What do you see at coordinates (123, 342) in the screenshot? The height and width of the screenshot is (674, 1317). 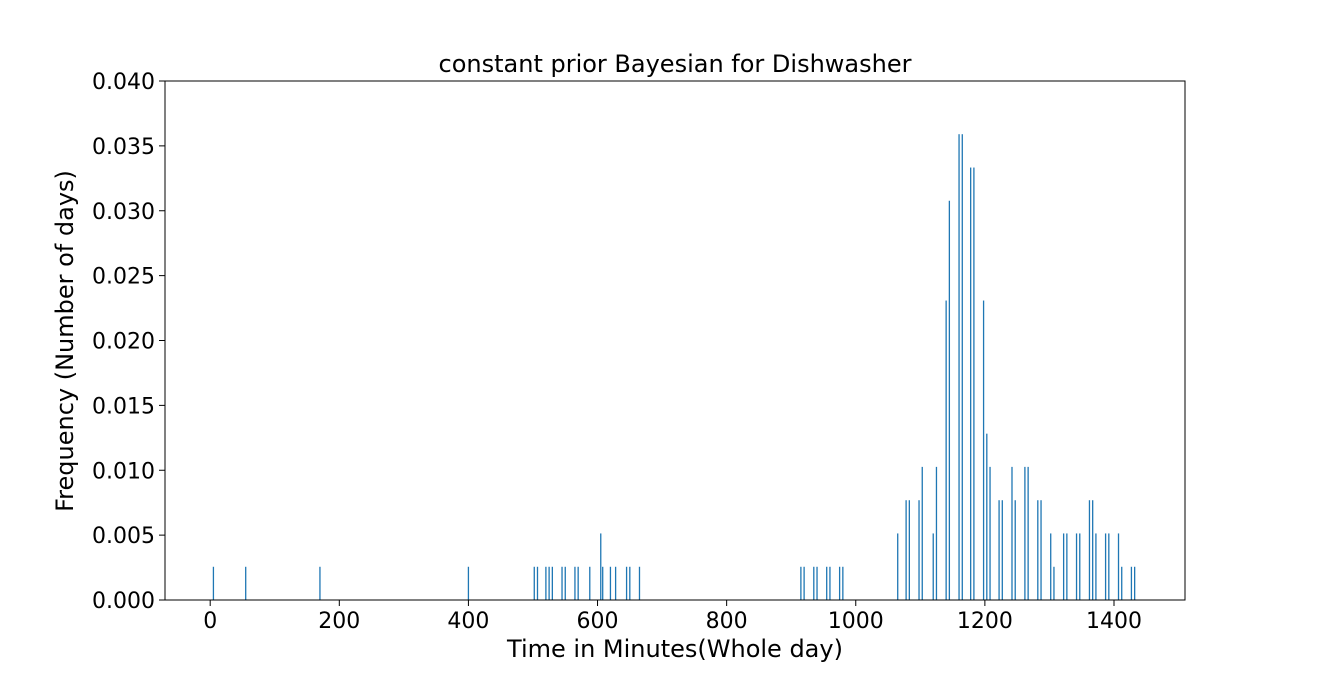 I see `y-tick-label: 0.020` at bounding box center [123, 342].